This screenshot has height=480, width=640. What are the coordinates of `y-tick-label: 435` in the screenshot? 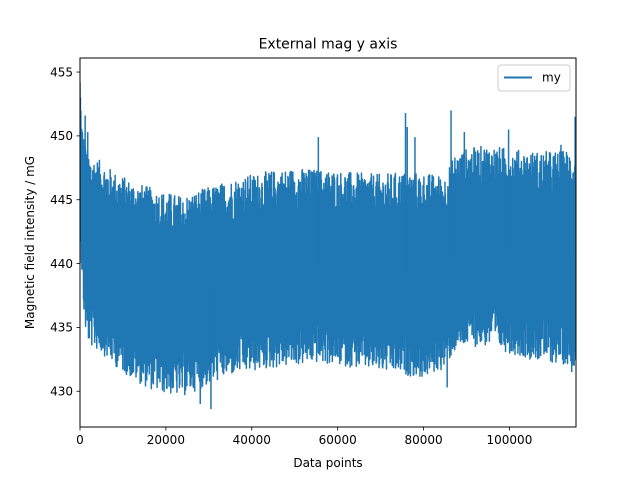 It's located at (61, 328).